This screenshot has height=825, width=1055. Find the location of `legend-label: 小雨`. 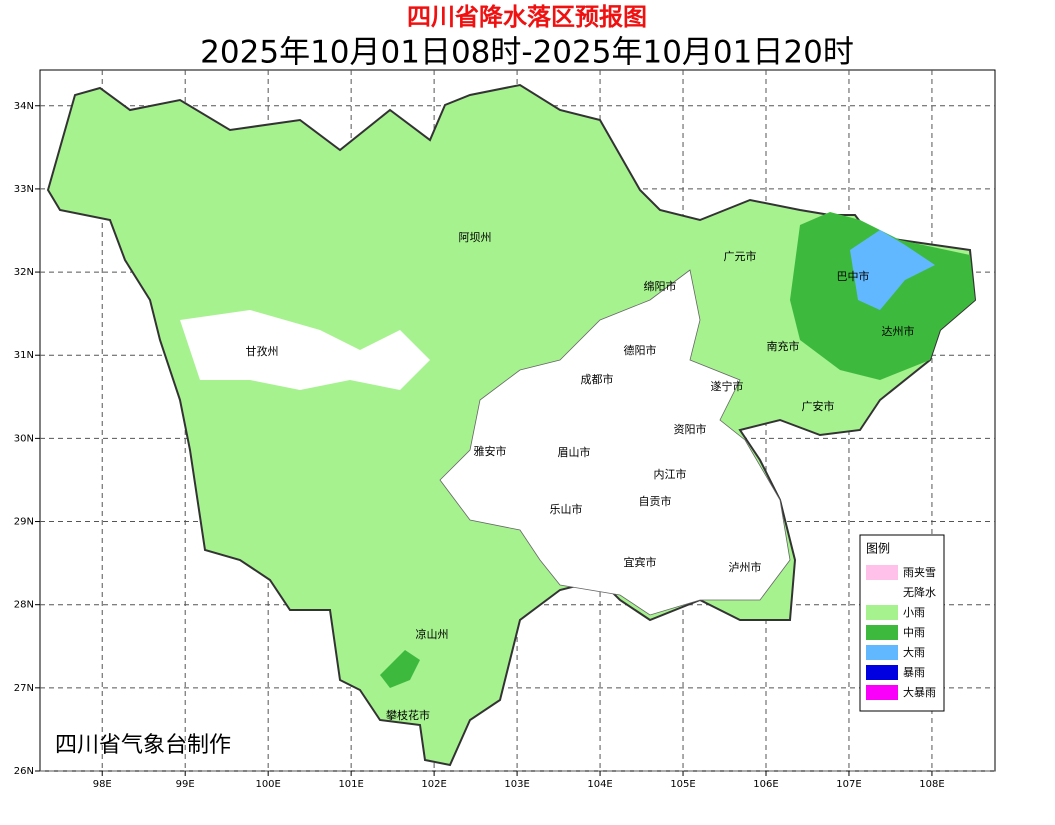

legend-label: 小雨 is located at coordinates (914, 612).